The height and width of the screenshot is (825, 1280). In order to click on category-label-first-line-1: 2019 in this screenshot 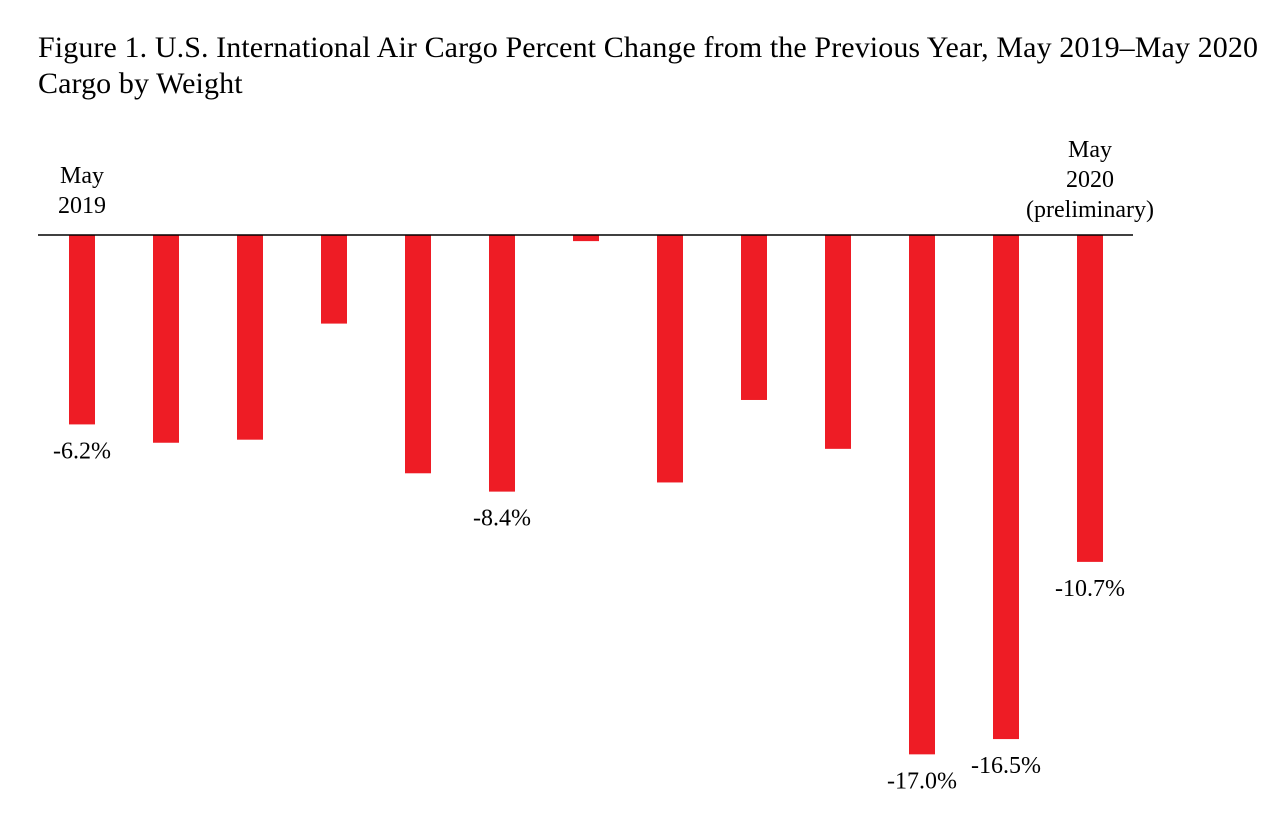, I will do `click(82, 206)`.